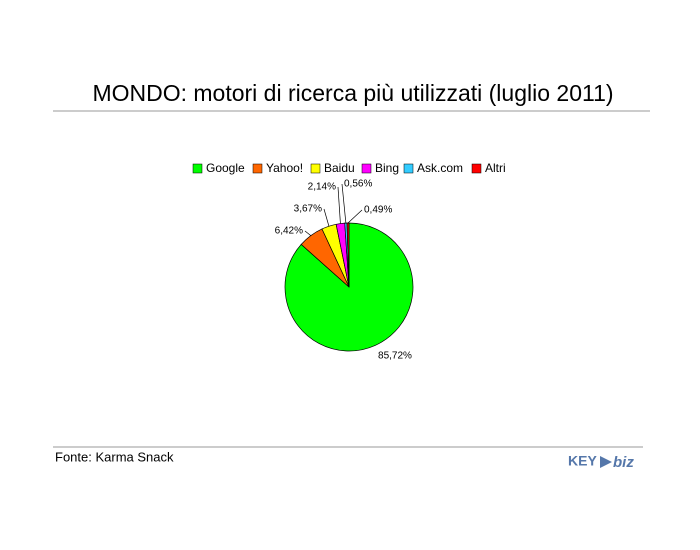 This screenshot has width=700, height=550. I want to click on data-label: 3,67%, so click(308, 209).